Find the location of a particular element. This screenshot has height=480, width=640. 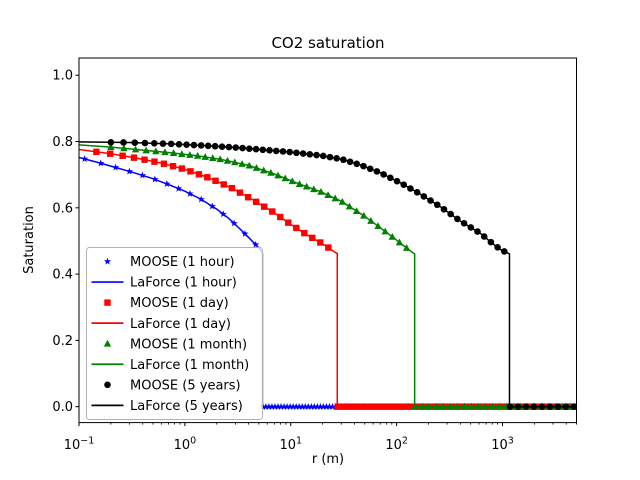

y-tick-label: 0.4 is located at coordinates (62, 275).